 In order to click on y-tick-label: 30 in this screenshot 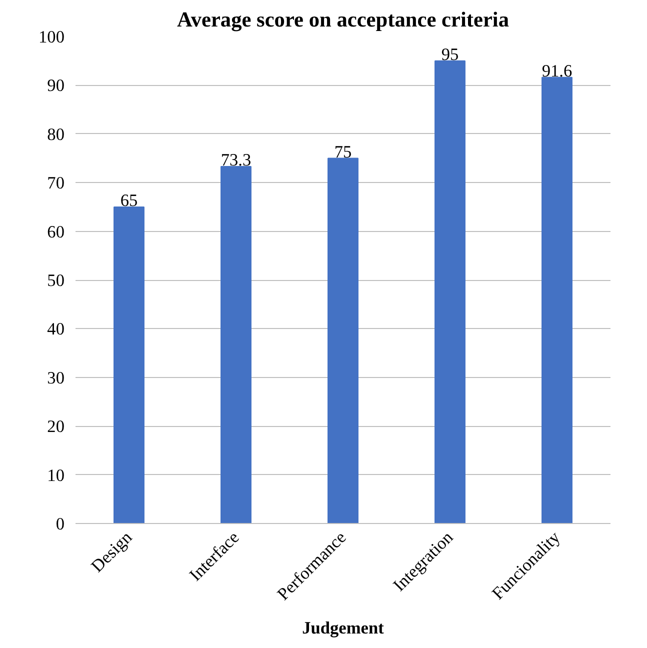, I will do `click(55, 378)`.